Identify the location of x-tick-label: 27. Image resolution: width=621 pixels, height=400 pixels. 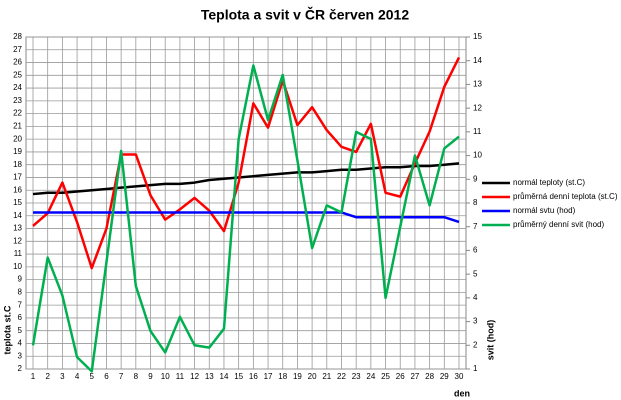
(414, 376).